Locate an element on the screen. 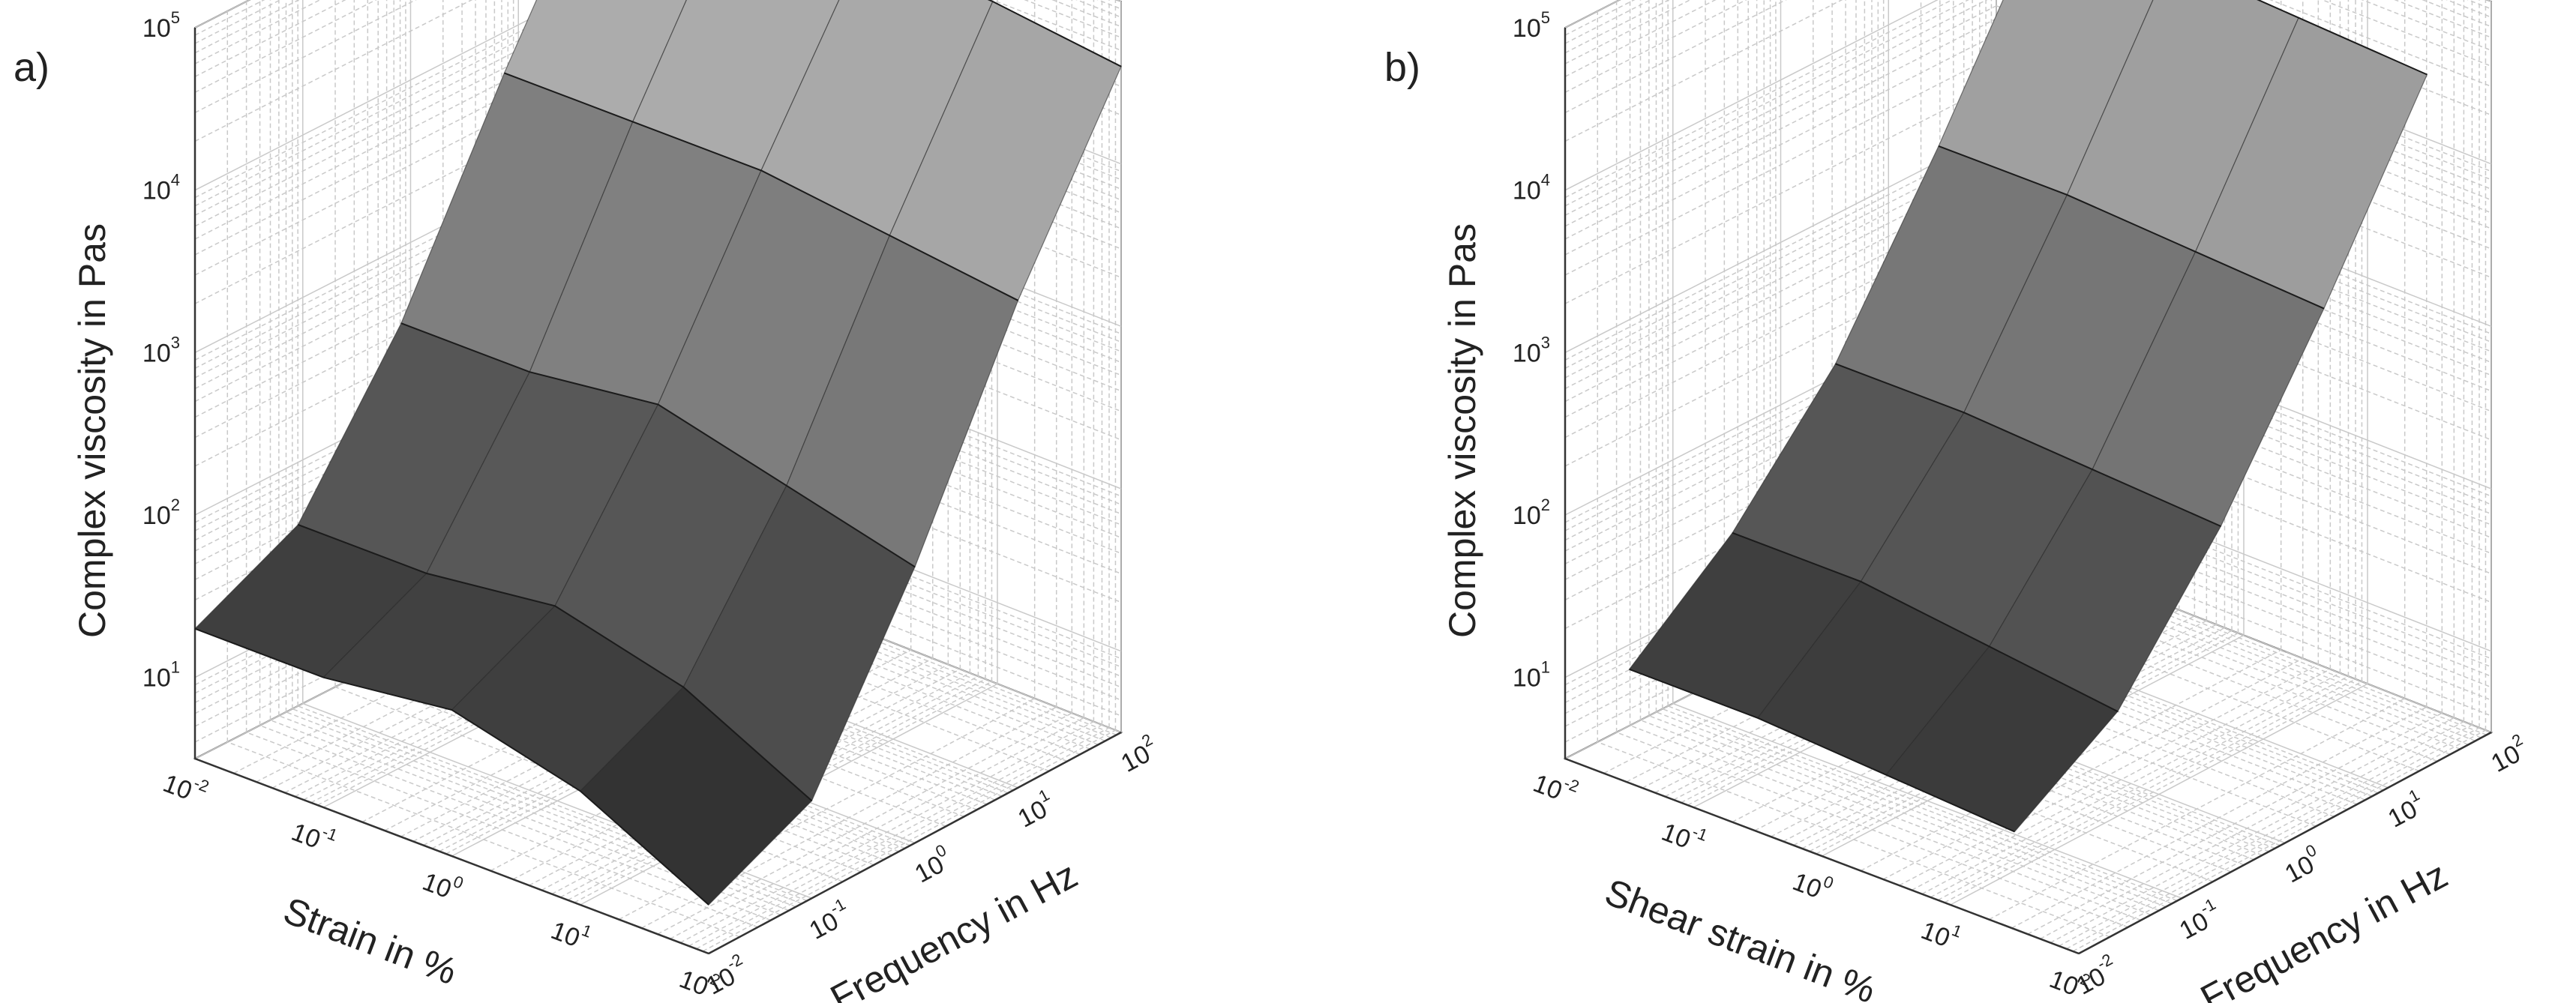  x-axis-title: Shear strain in % is located at coordinates (1741, 937).